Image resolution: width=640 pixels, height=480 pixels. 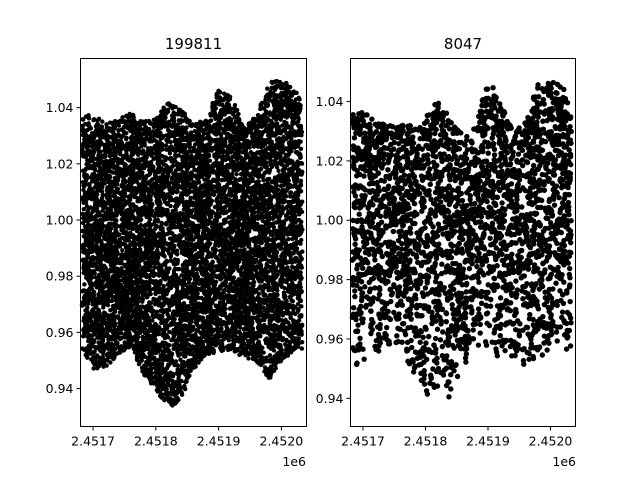 What do you see at coordinates (193, 44) in the screenshot?
I see `panel-title-left: 199811` at bounding box center [193, 44].